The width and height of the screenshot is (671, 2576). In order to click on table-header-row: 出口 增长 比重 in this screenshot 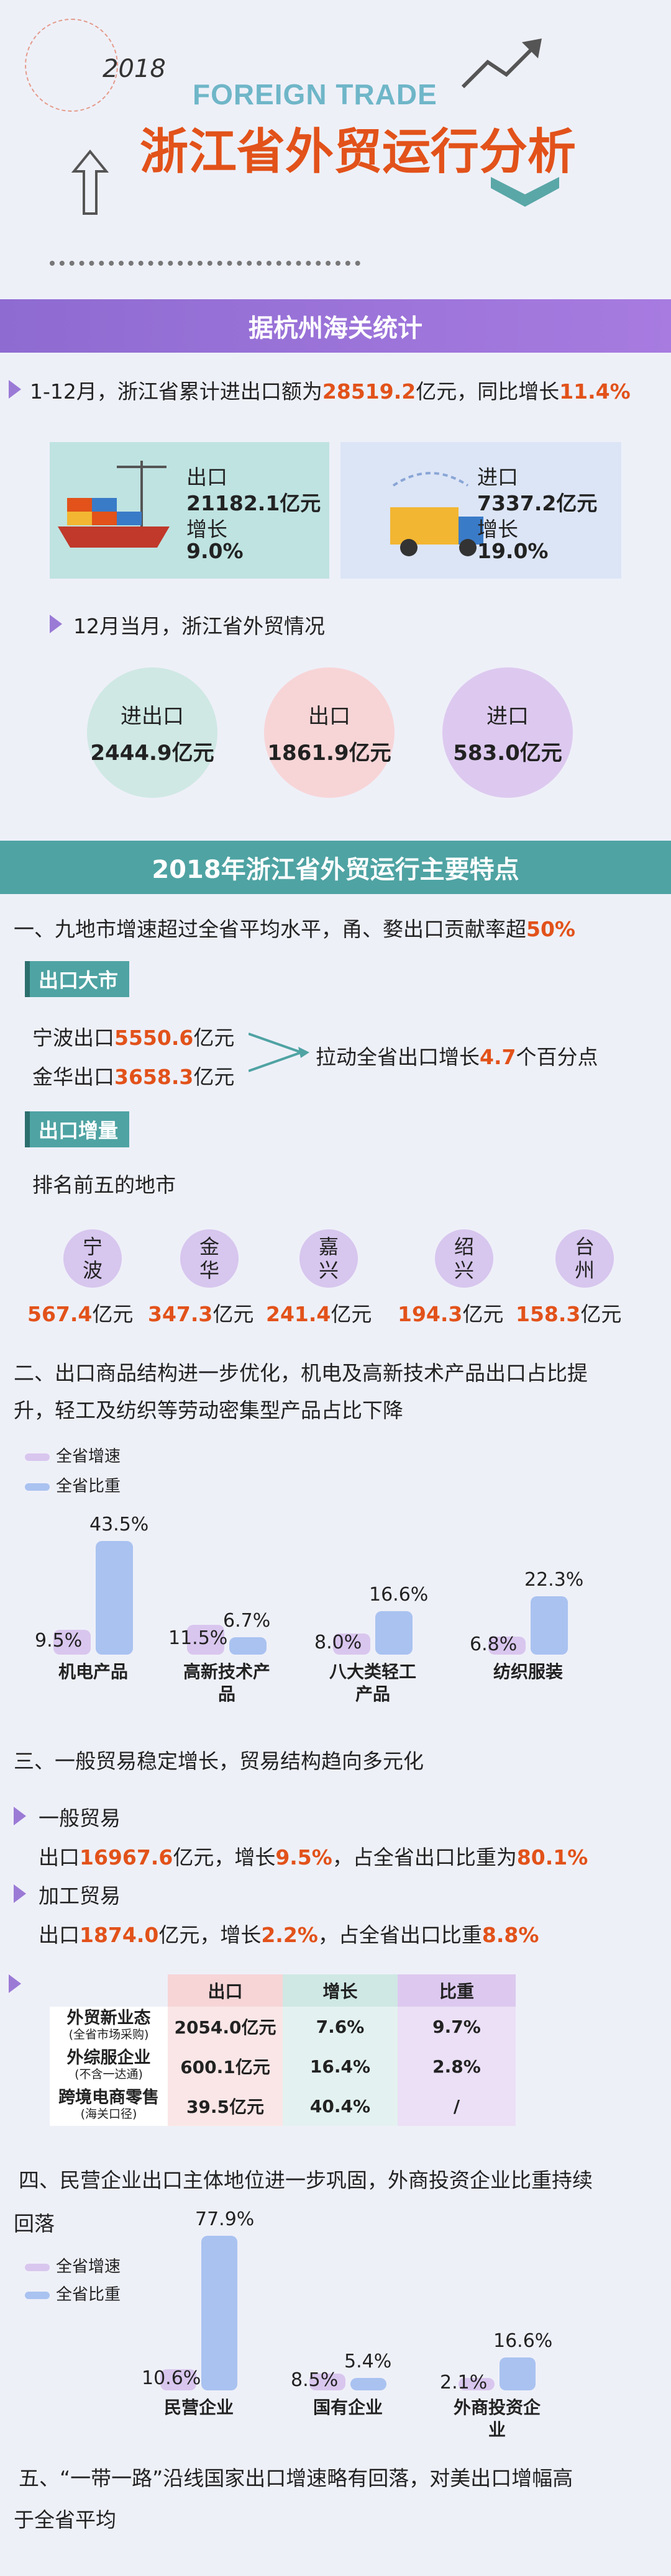, I will do `click(283, 1990)`.